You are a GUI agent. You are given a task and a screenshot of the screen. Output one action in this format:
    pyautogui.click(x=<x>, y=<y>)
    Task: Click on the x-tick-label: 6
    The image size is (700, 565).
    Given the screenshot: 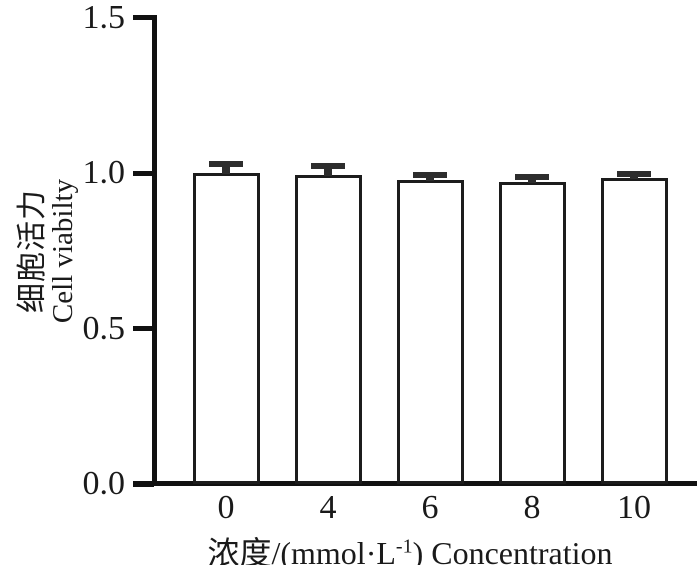 What is the action you would take?
    pyautogui.click(x=430, y=507)
    